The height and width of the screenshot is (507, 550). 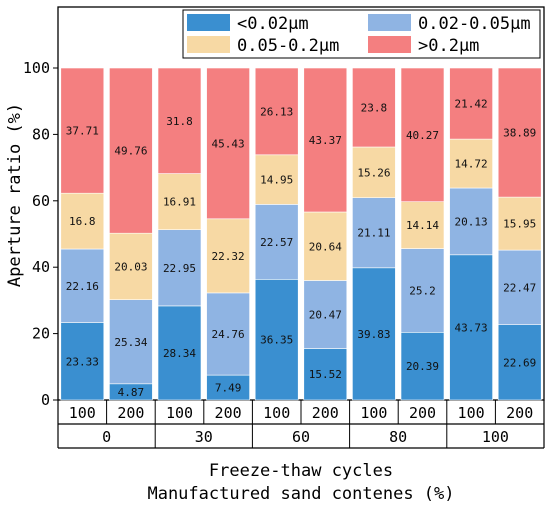 I want to click on data-label: 40.27, so click(x=422, y=135).